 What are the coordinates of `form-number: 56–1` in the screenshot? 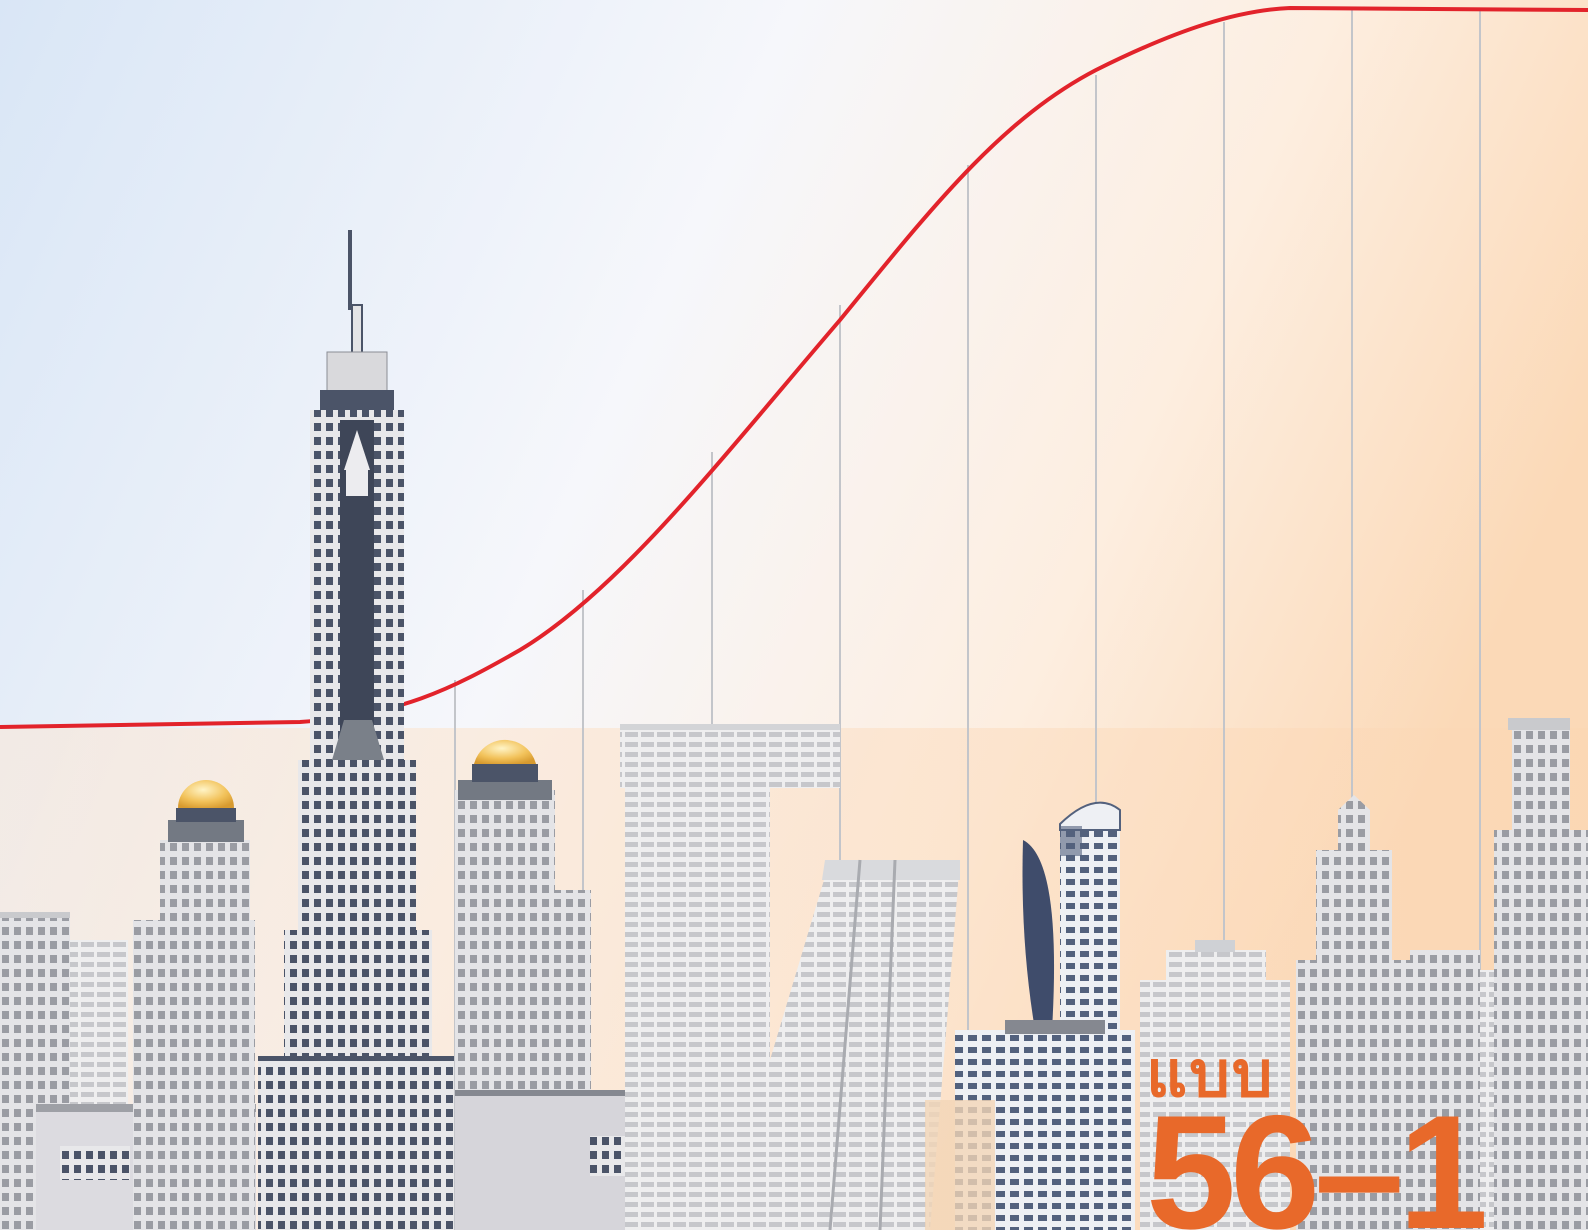 It's located at (1317, 1156).